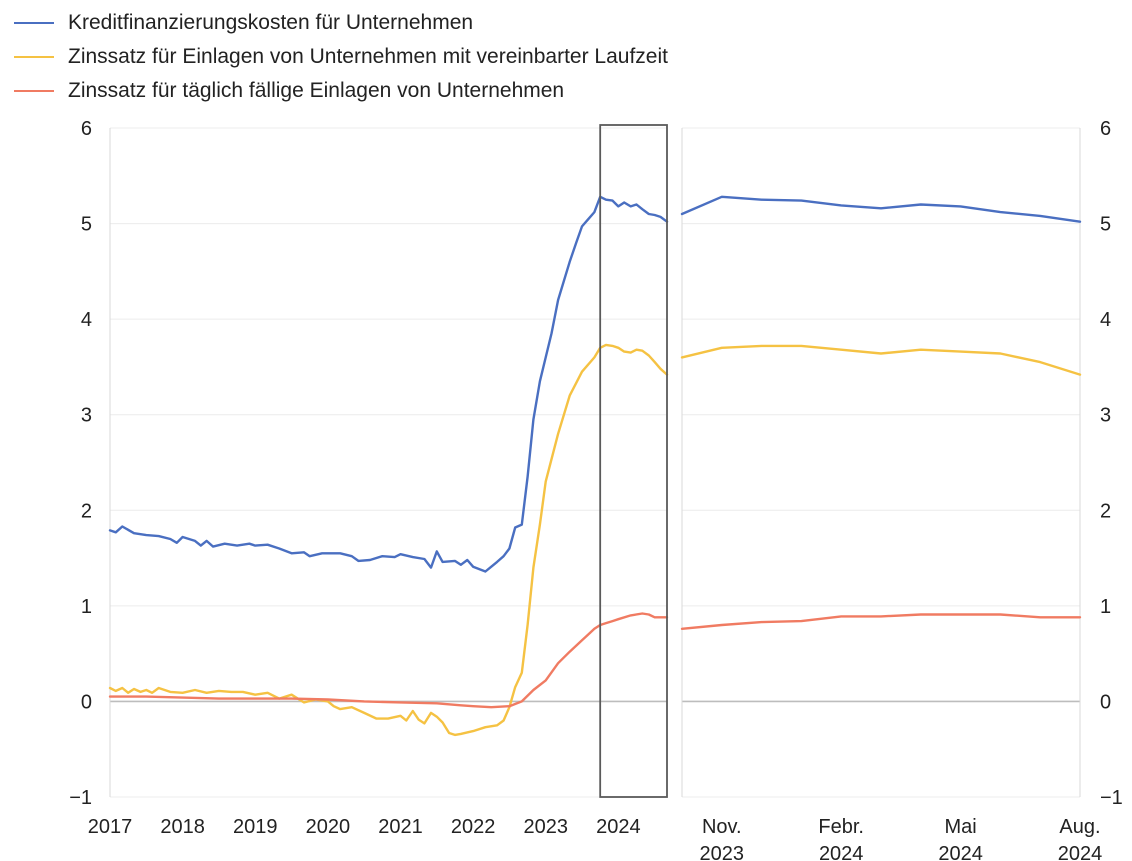 This screenshot has height=861, width=1132. I want to click on x-tick-label: Febr., so click(841, 827).